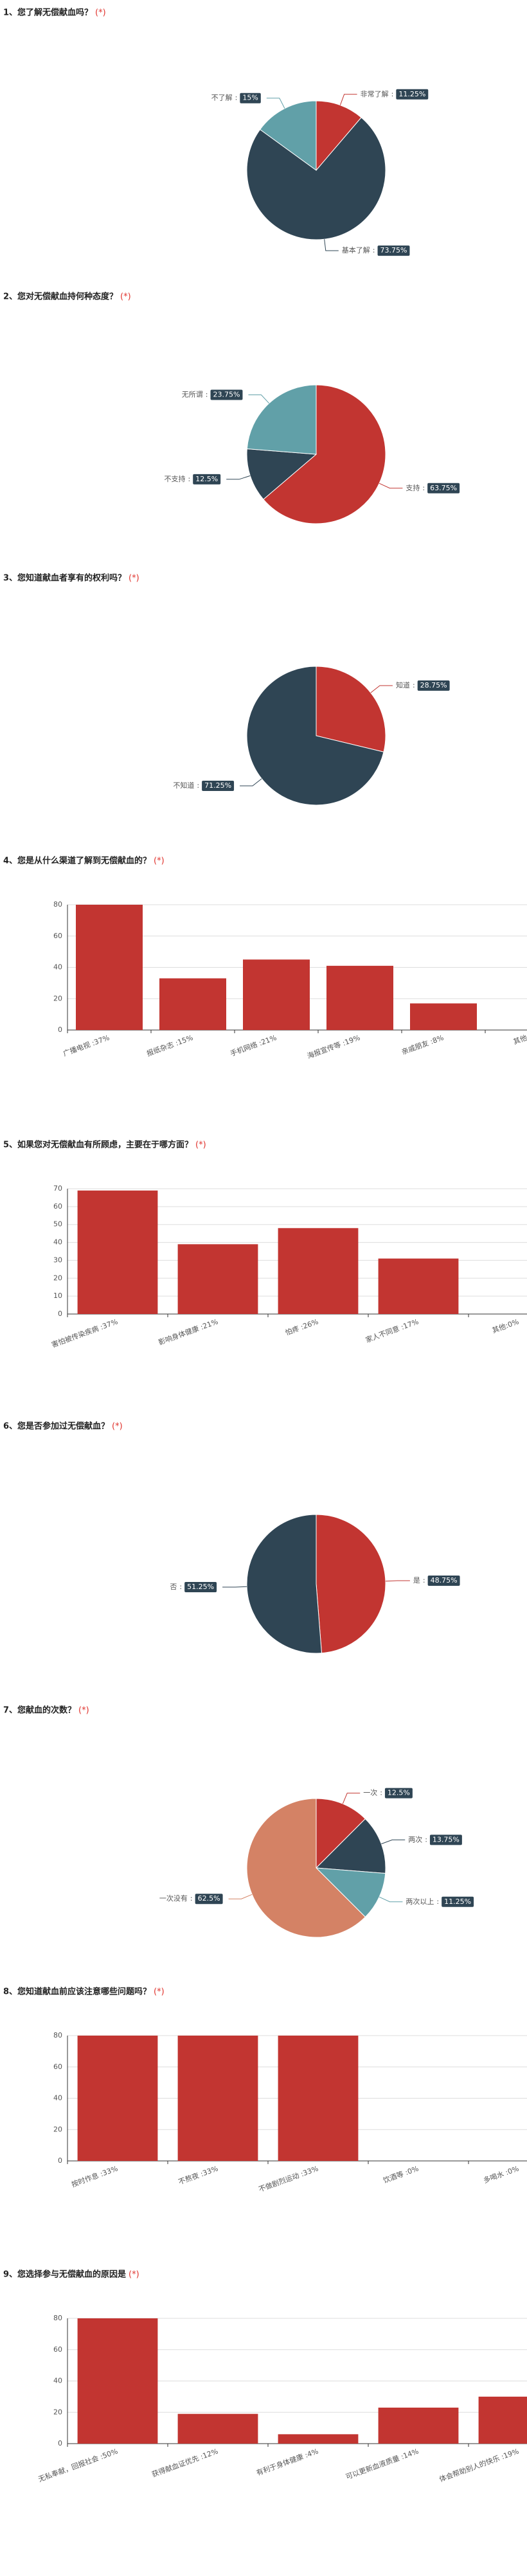  Describe the element at coordinates (440, 1902) in the screenshot. I see `slice-label: 两次以上 11.25%:` at that location.